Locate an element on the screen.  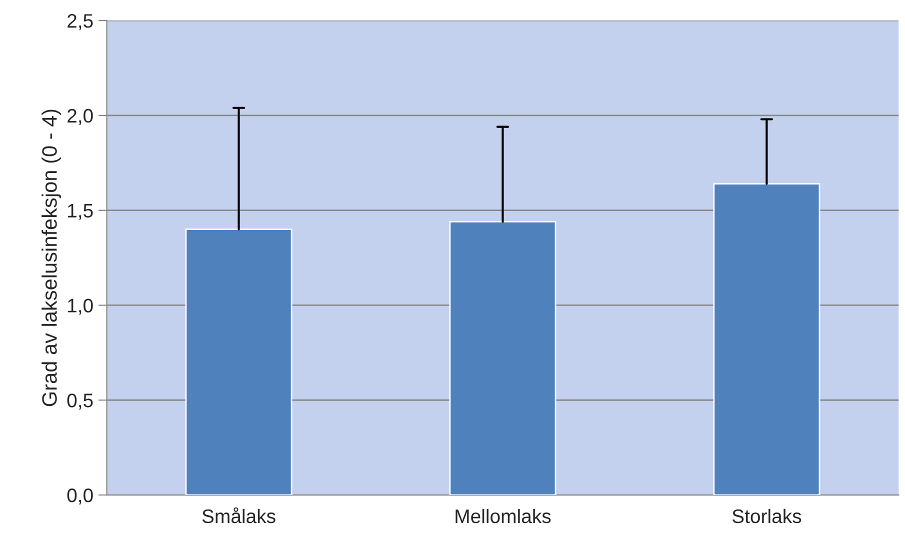
x-tick-label: Mellomlaks is located at coordinates (503, 516).